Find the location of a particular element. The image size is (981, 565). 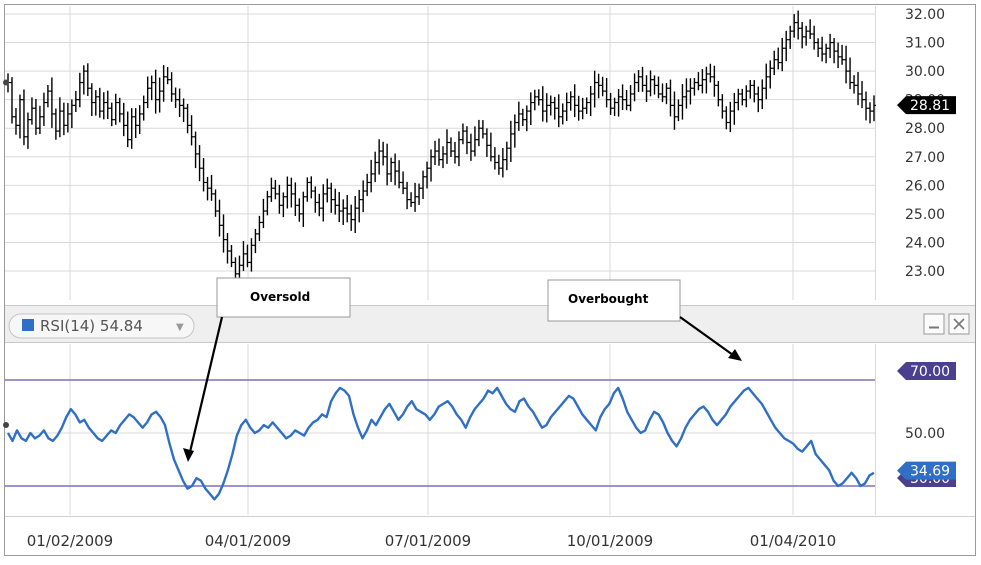

x-tick-label: 10/01/2009 is located at coordinates (610, 541).